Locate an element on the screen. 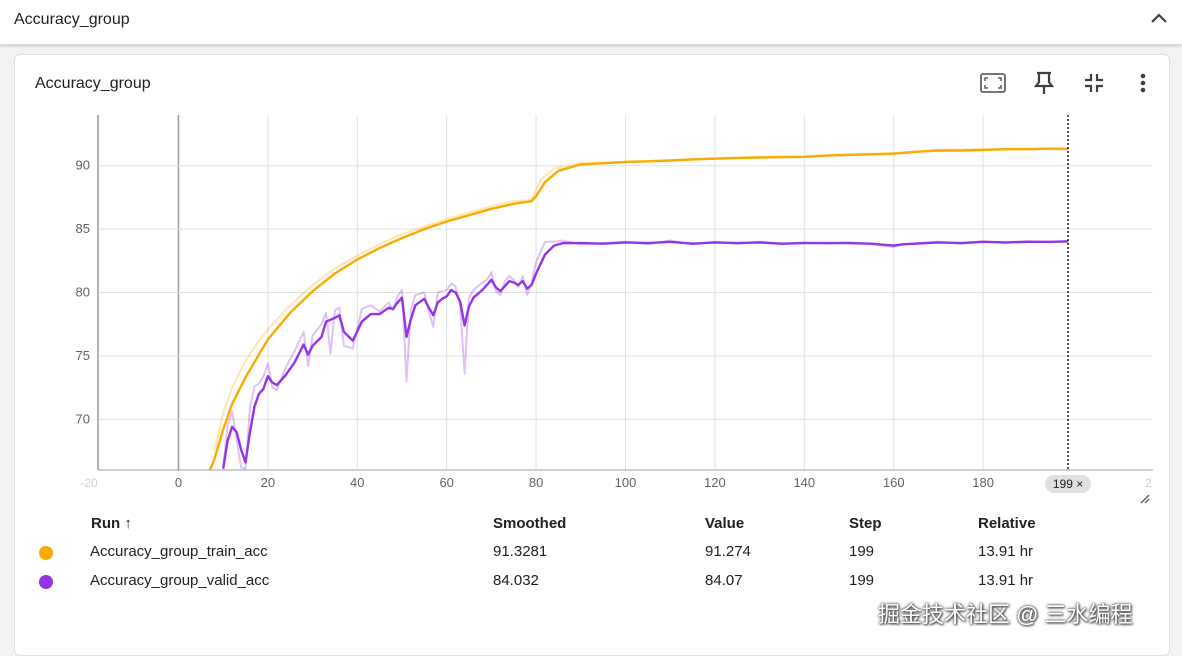  y-tick-label: 80 is located at coordinates (83, 292).